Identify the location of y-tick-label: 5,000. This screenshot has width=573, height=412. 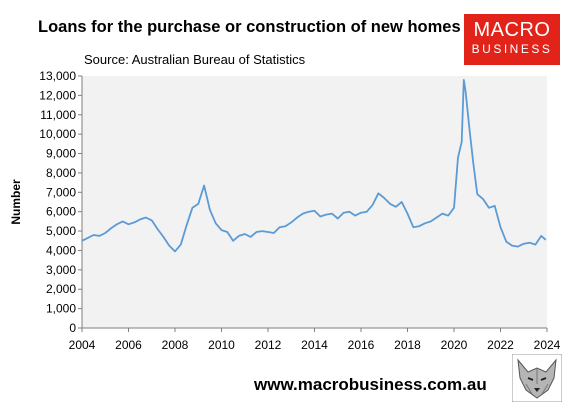
(61, 231).